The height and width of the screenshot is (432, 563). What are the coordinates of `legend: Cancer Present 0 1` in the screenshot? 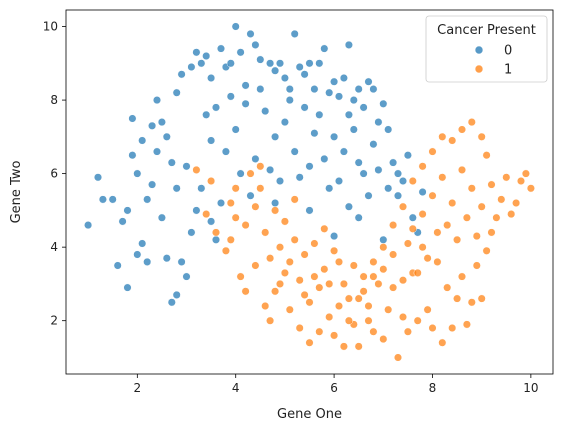 It's located at (486, 49).